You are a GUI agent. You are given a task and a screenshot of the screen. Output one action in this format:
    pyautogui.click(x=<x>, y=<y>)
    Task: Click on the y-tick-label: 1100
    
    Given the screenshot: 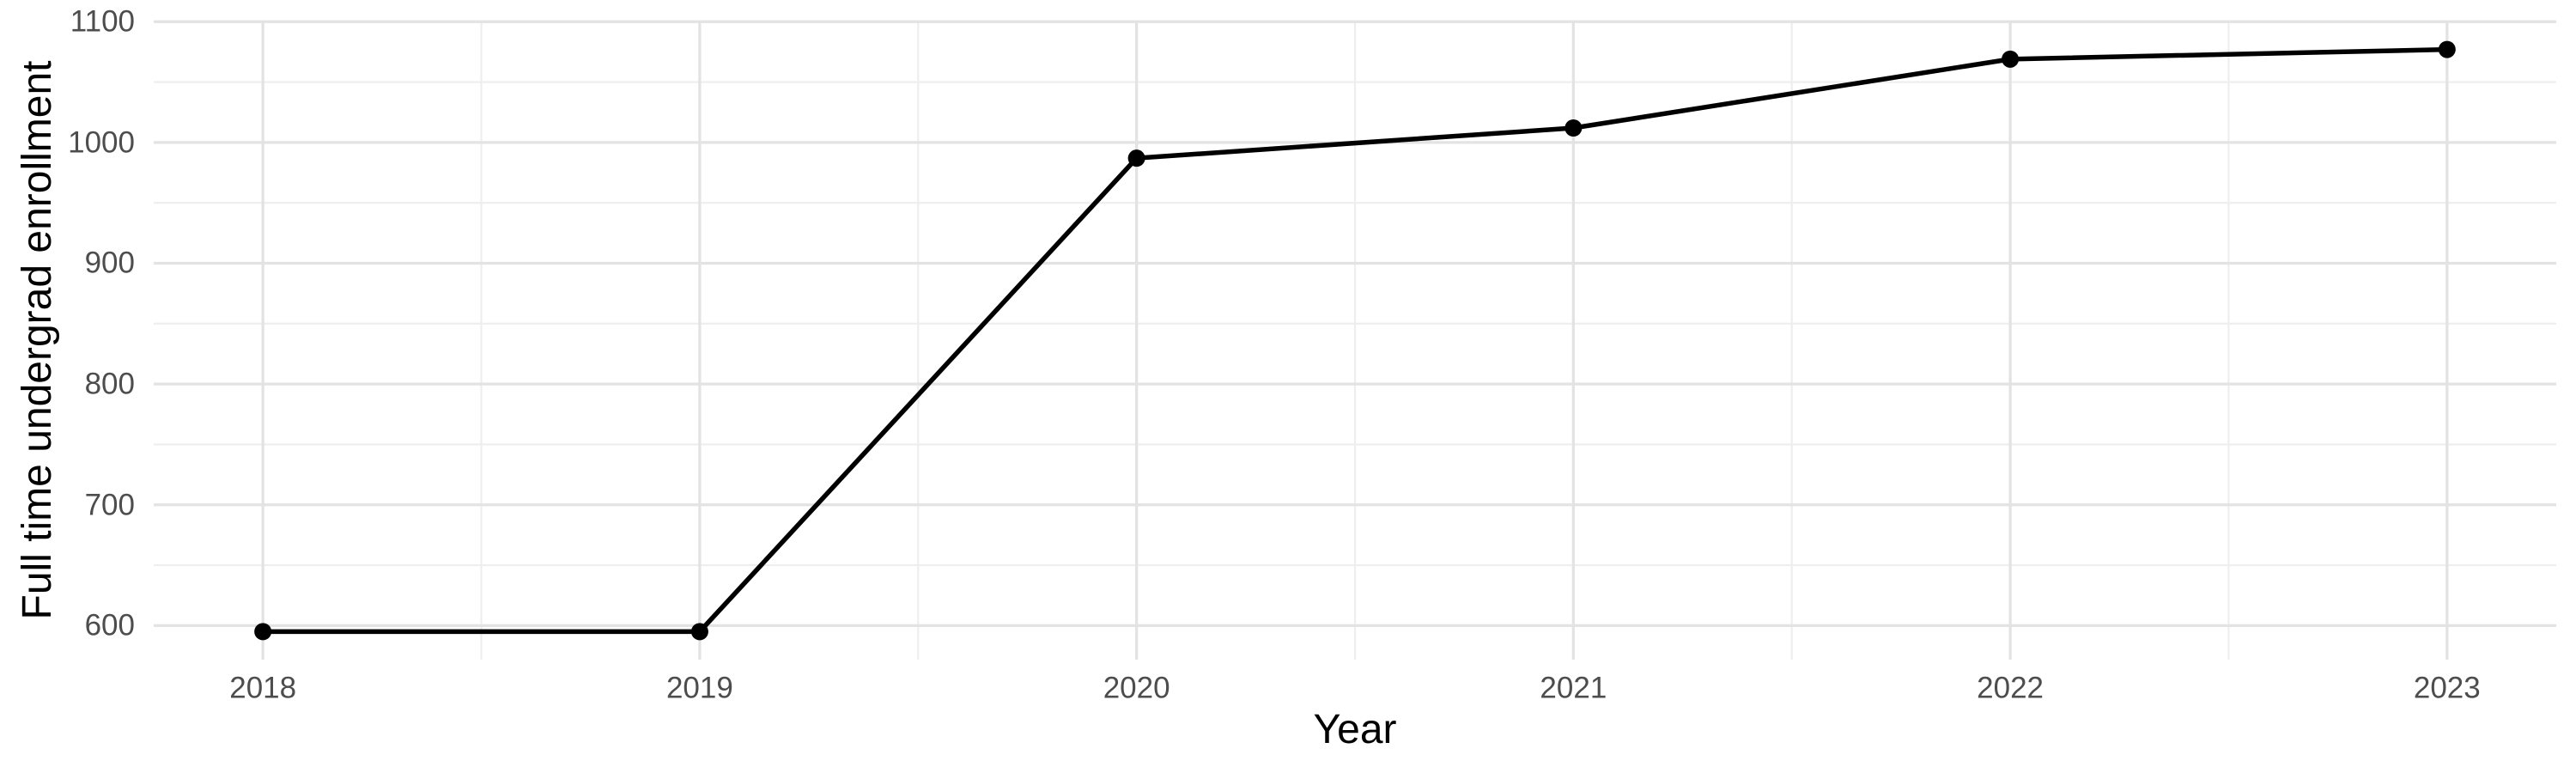 What is the action you would take?
    pyautogui.click(x=102, y=21)
    